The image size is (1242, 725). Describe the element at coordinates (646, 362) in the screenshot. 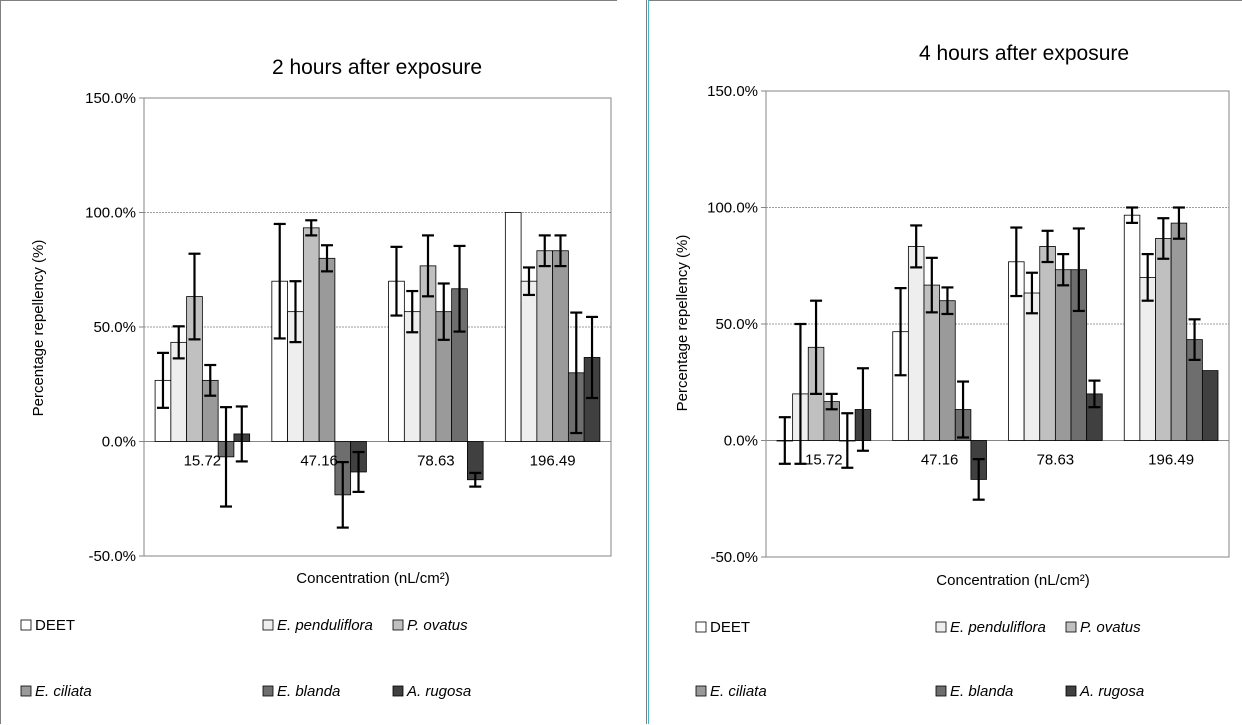

I see `panel-border` at that location.